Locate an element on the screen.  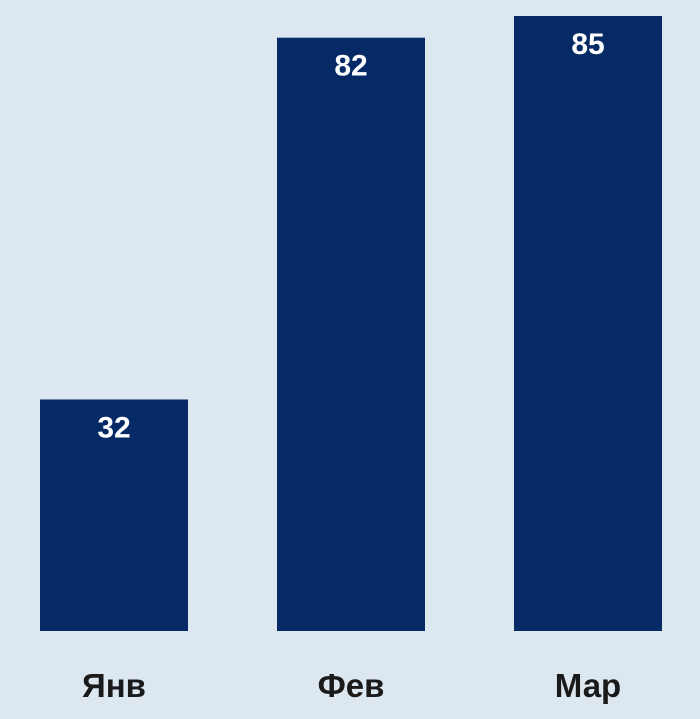
data-label-1: 32 is located at coordinates (113, 427).